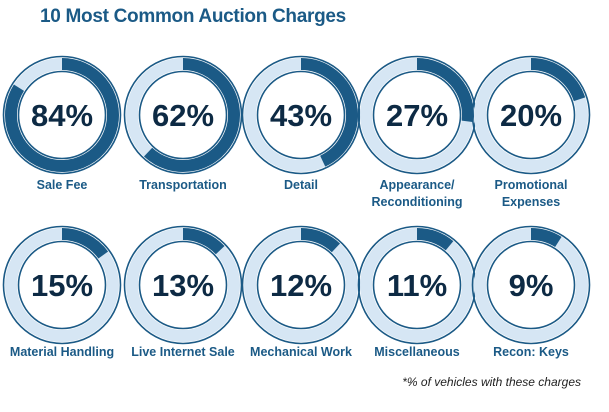 The width and height of the screenshot is (609, 412). I want to click on donut-value-label: 11%, so click(417, 285).